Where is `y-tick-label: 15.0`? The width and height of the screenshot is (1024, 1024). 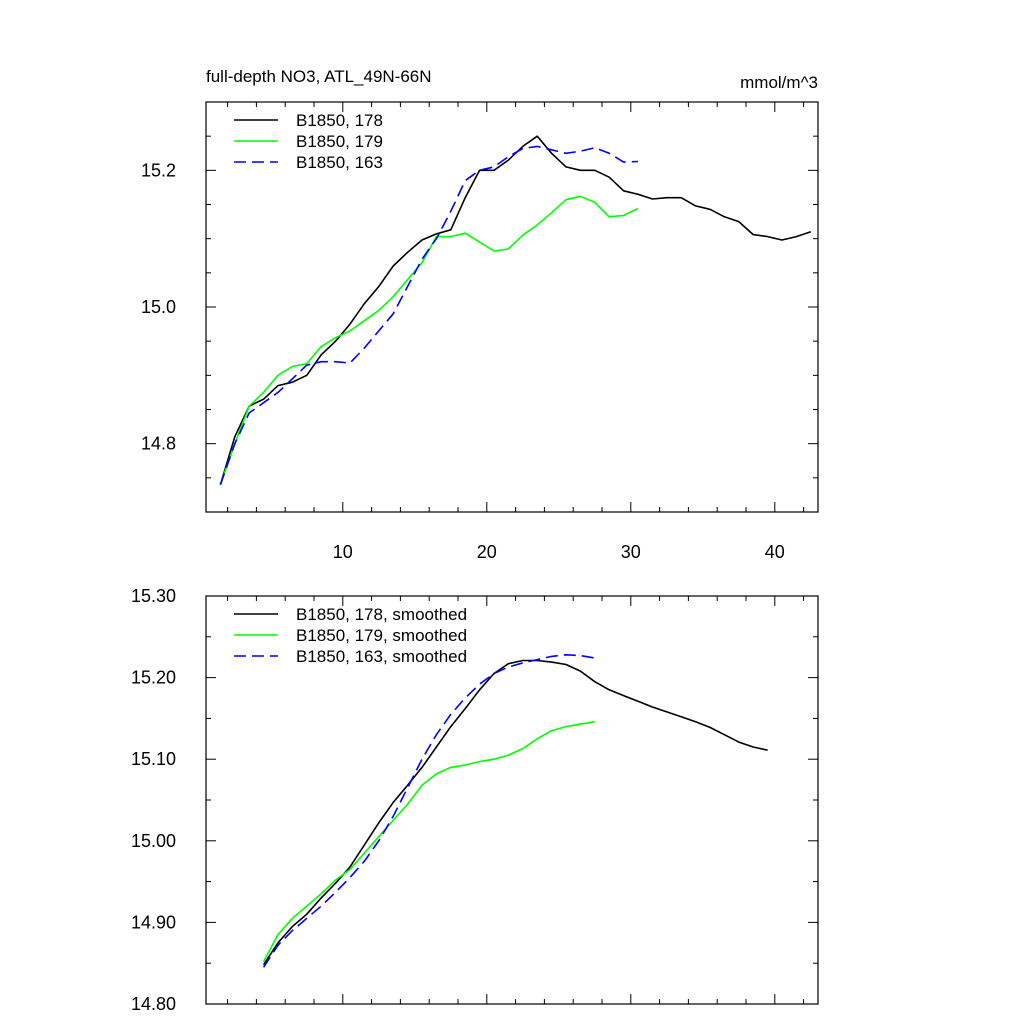
y-tick-label: 15.0 is located at coordinates (158, 307).